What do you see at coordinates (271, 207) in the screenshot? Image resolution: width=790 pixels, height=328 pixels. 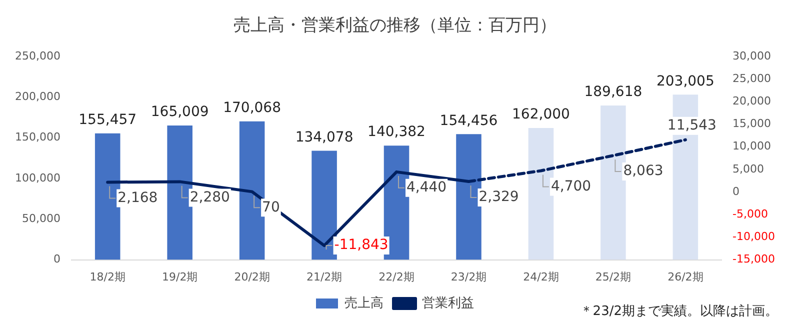 I see `data-label: 70` at bounding box center [271, 207].